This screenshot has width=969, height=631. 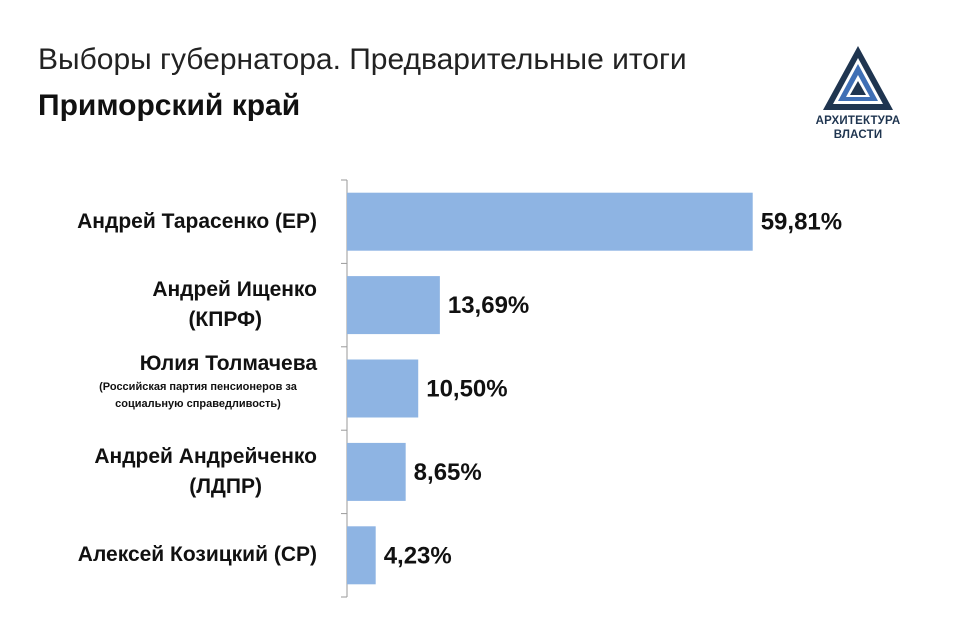 I want to click on data-label-3: 8,65%, so click(x=448, y=472).